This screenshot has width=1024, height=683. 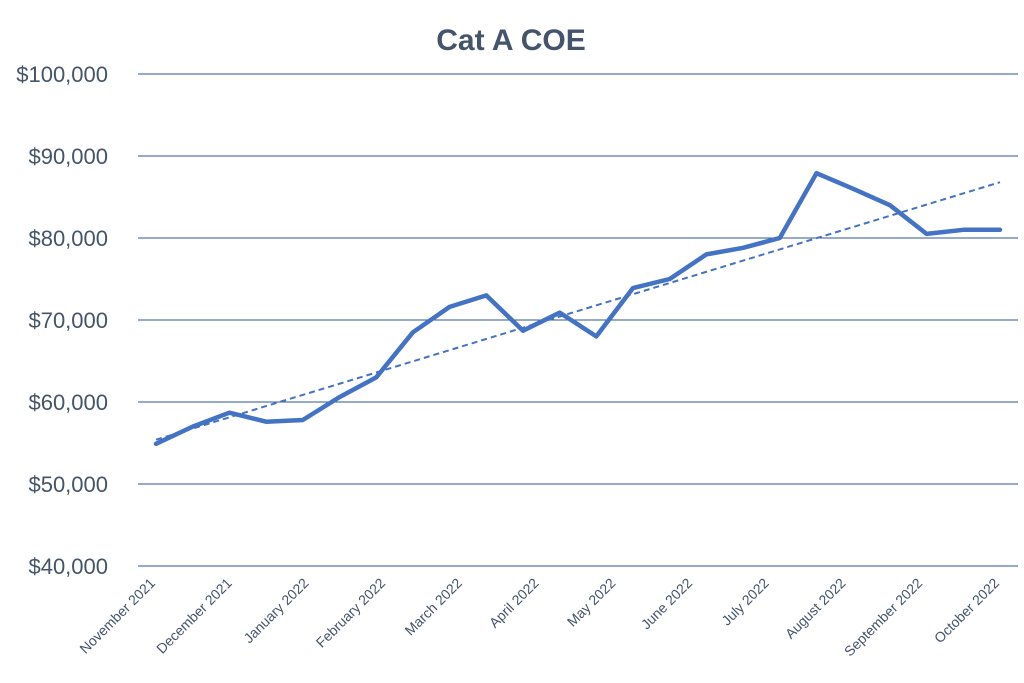 I want to click on chart-title: Cat A COE, so click(x=510, y=40).